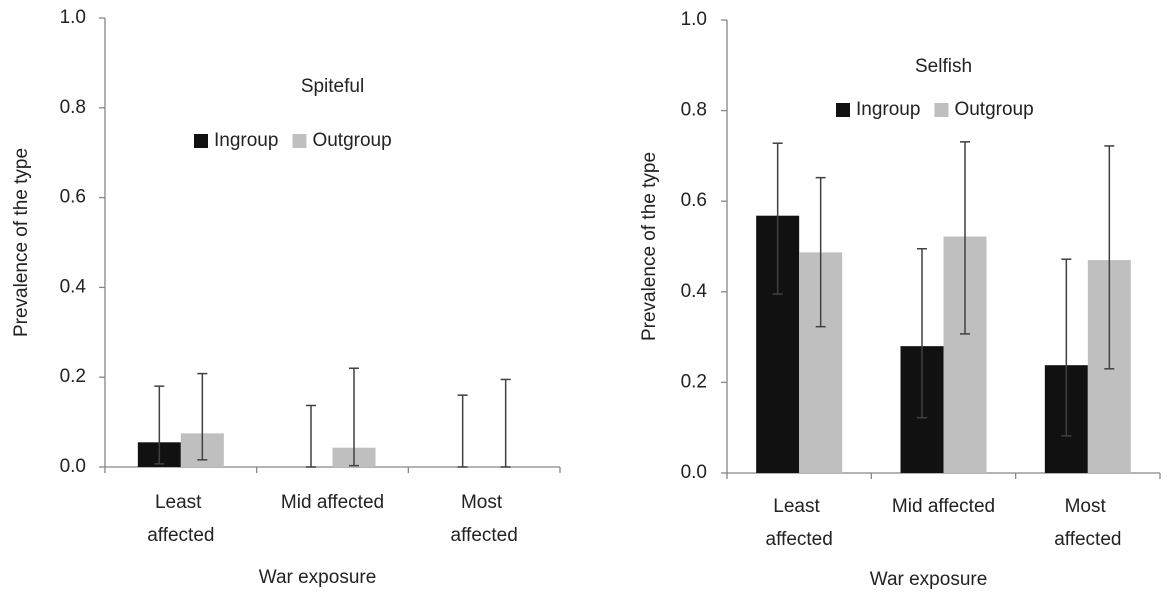 This screenshot has width=1168, height=595. Describe the element at coordinates (943, 66) in the screenshot. I see `chart-title: Selfish` at that location.